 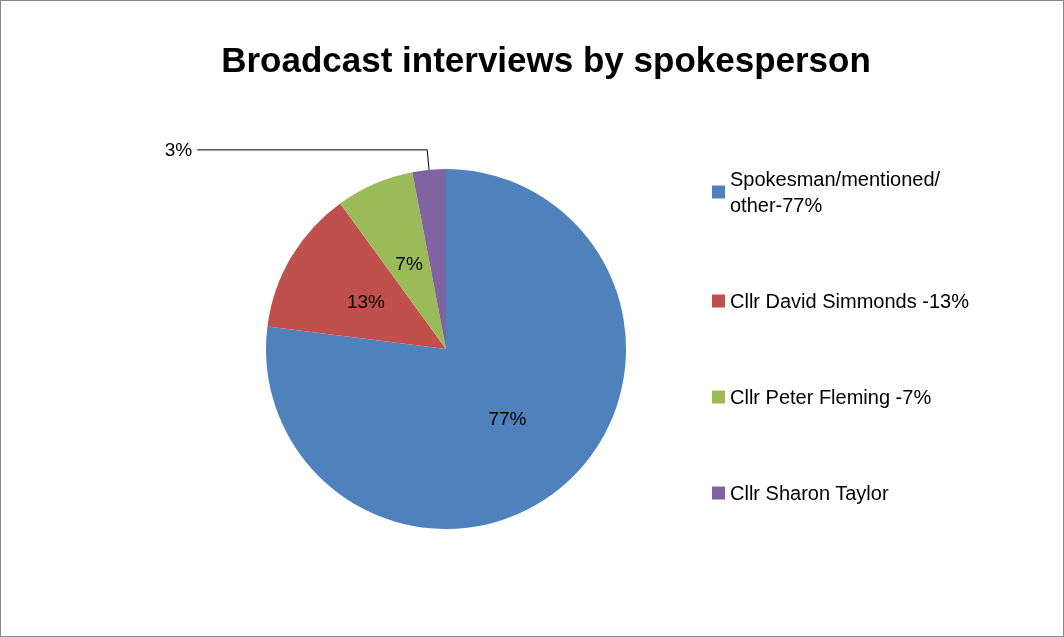 I want to click on legend-label: Cllr David Simmonds -13%, so click(x=850, y=301).